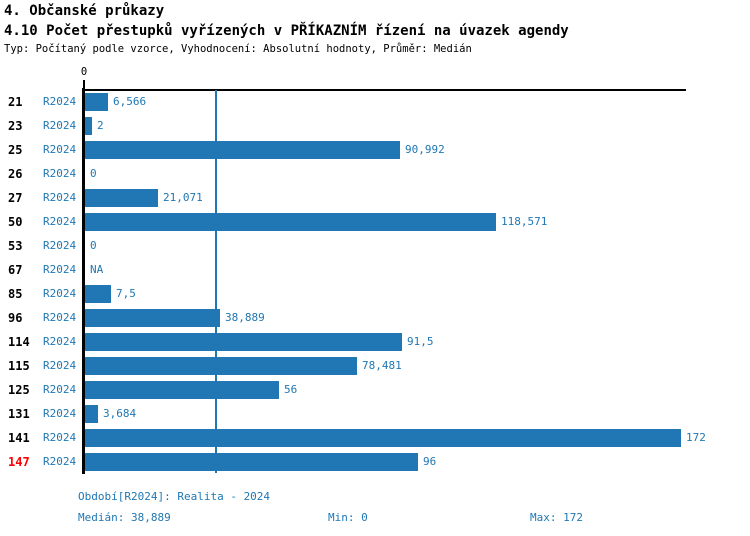 The height and width of the screenshot is (536, 750). What do you see at coordinates (375, 294) in the screenshot?
I see `table-row: 85 R2024 7,5` at bounding box center [375, 294].